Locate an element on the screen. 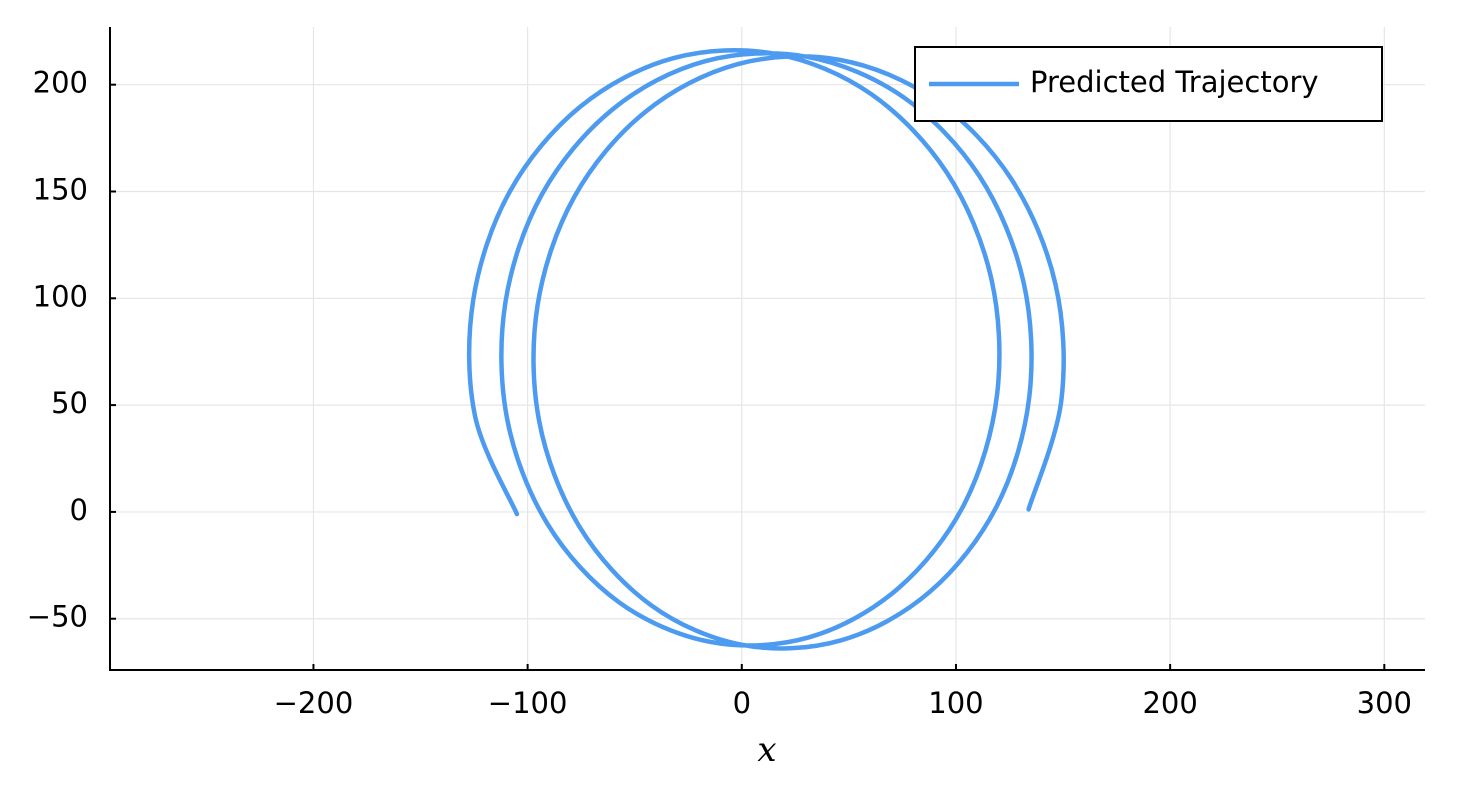  x-tick-label: −200 is located at coordinates (314, 703).